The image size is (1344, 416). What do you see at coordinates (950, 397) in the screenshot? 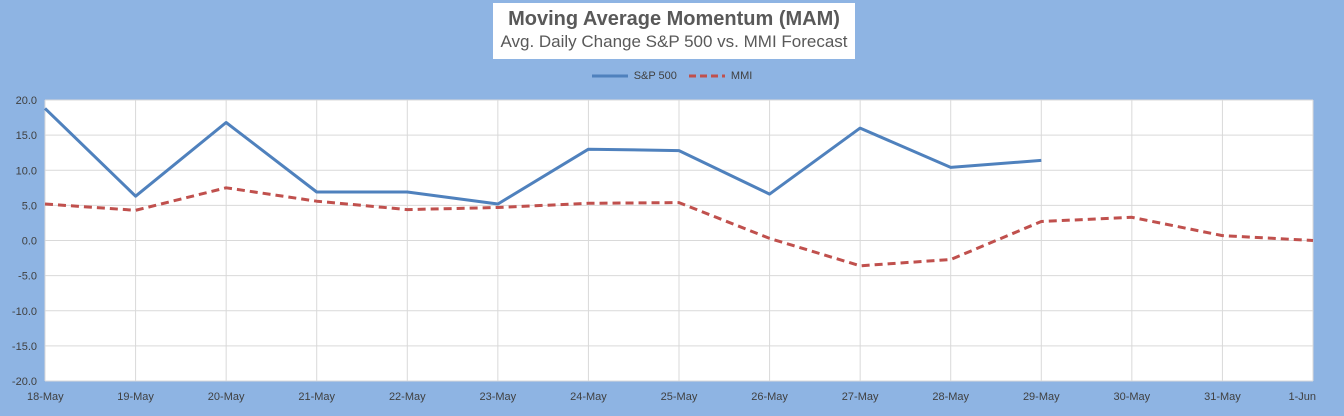
I see `x-tick-label: 28-May` at bounding box center [950, 397].